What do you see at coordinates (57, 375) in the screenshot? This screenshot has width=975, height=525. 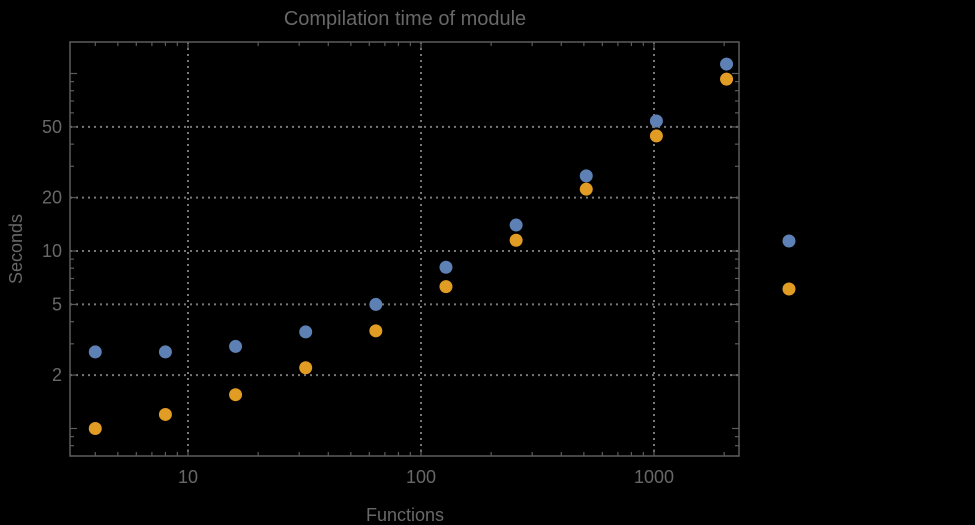 I see `y-tick-label-2: 2` at bounding box center [57, 375].